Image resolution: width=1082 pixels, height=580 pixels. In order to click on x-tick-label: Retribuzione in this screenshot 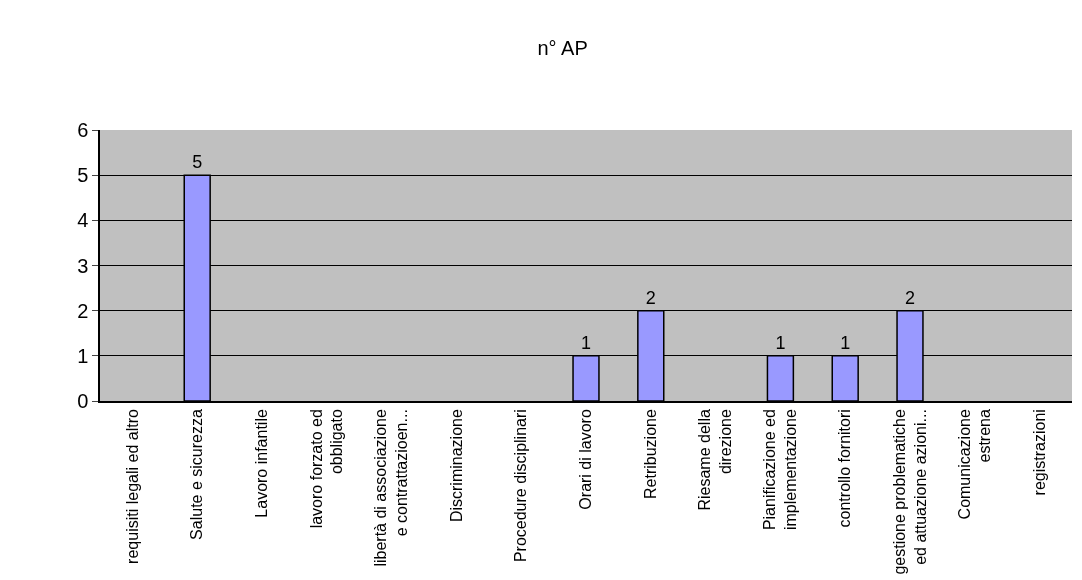, I will do `click(650, 454)`.